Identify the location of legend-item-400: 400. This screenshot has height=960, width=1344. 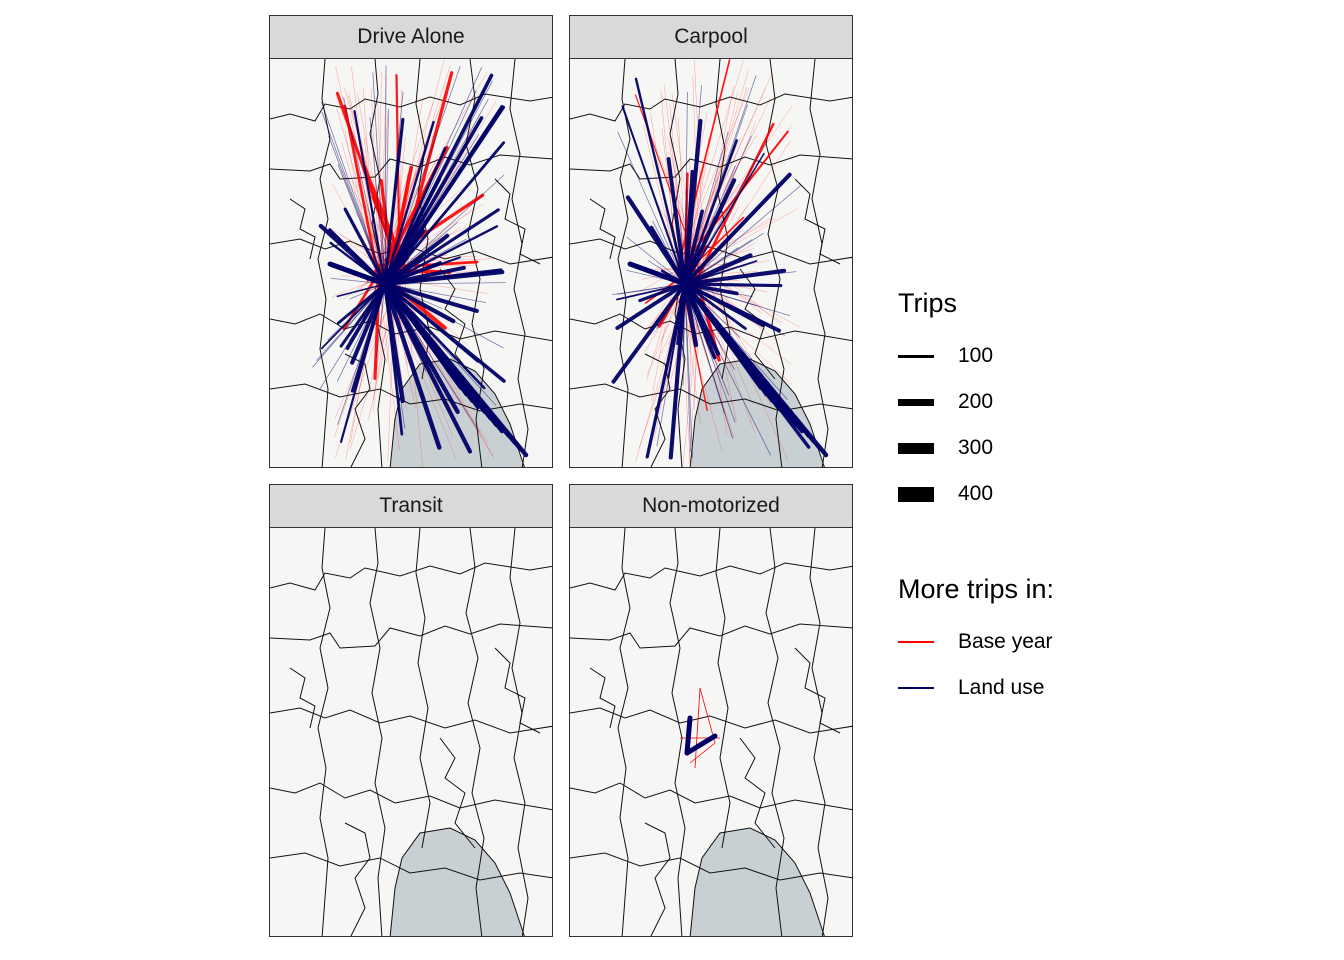
(945, 494).